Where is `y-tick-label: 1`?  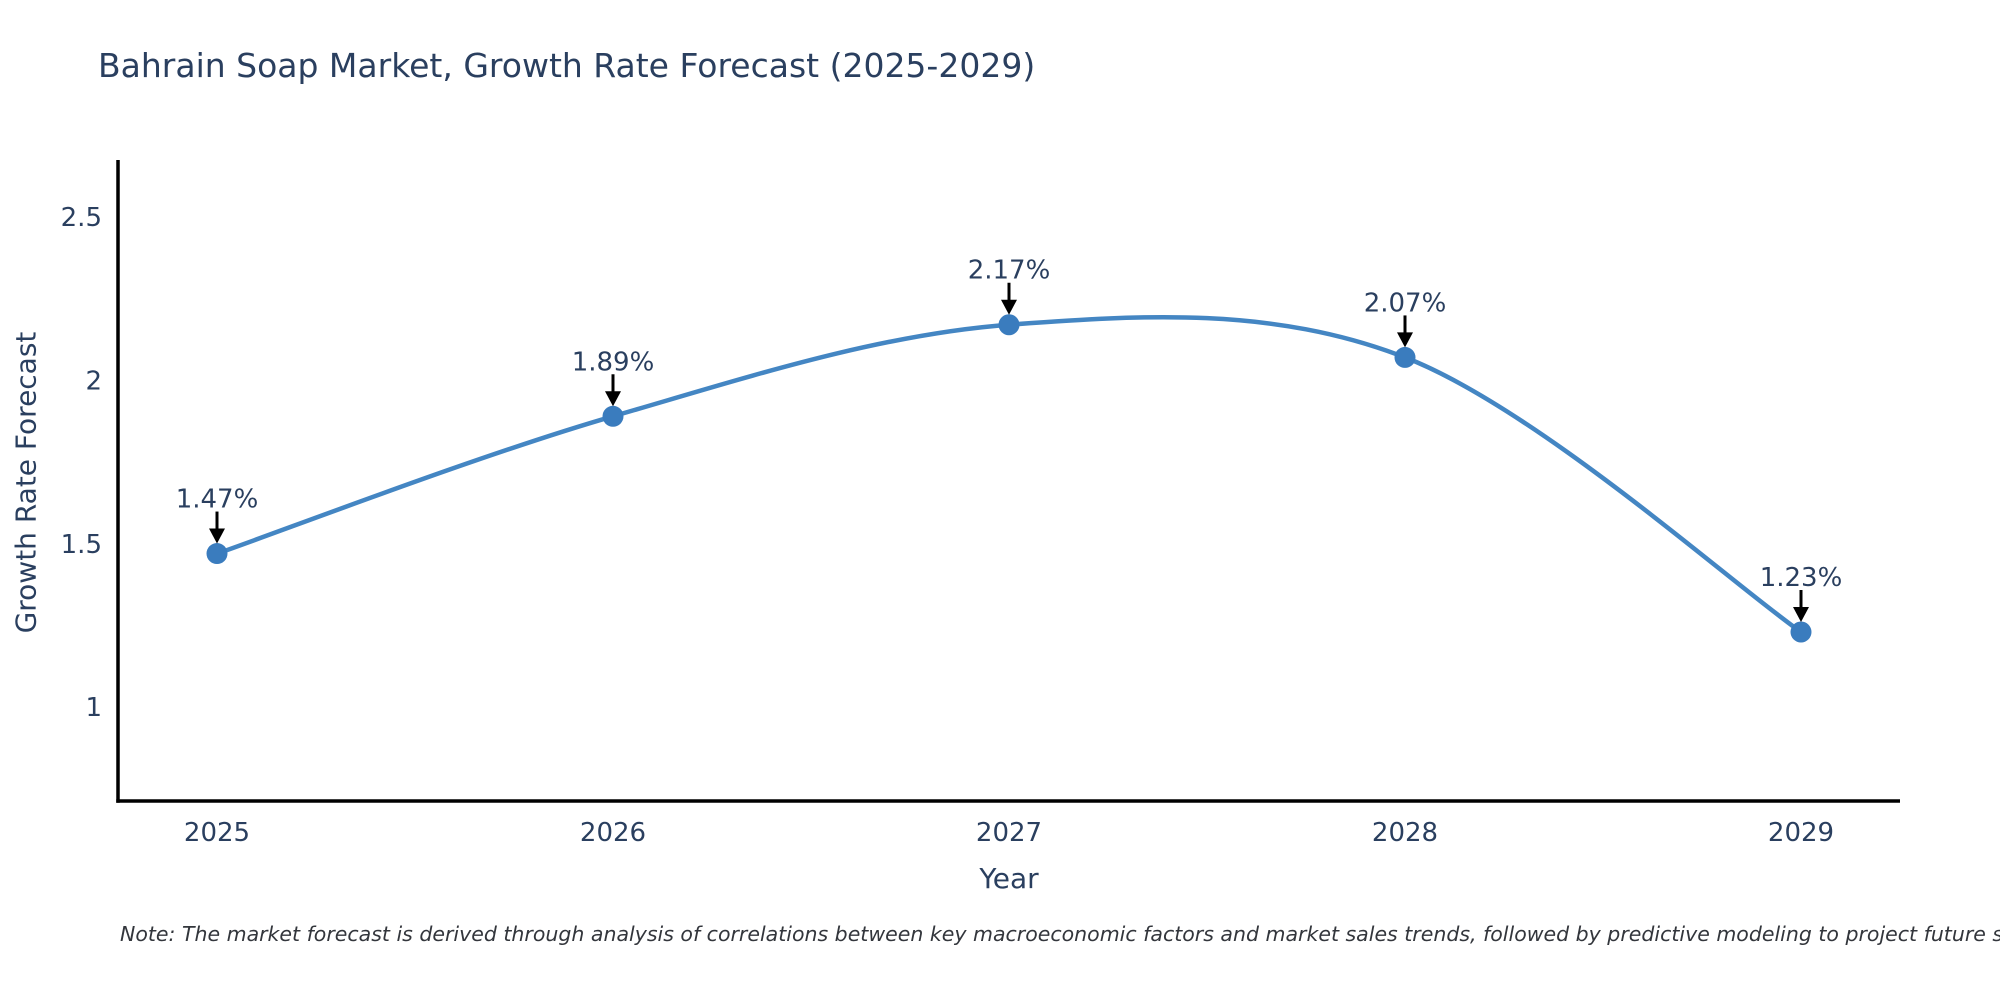
y-tick-label: 1 is located at coordinates (93, 708).